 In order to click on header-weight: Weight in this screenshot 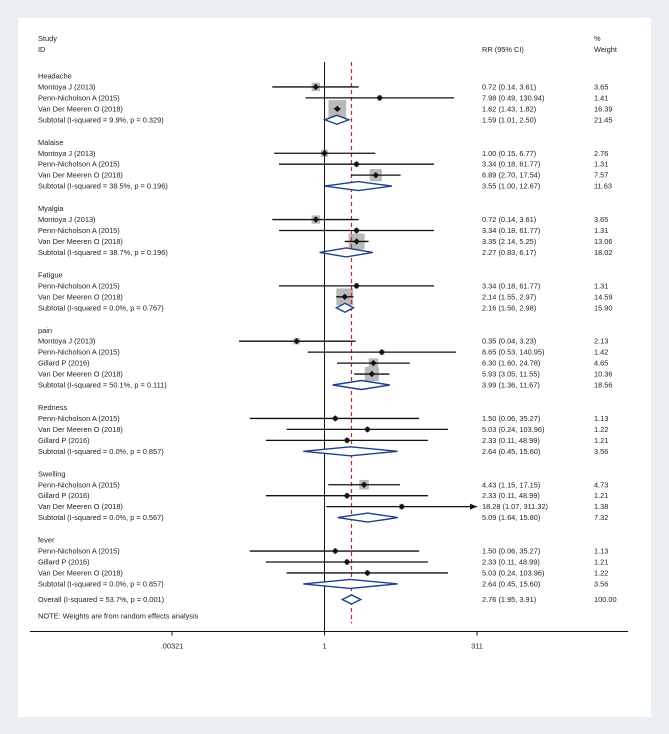, I will do `click(605, 49)`.